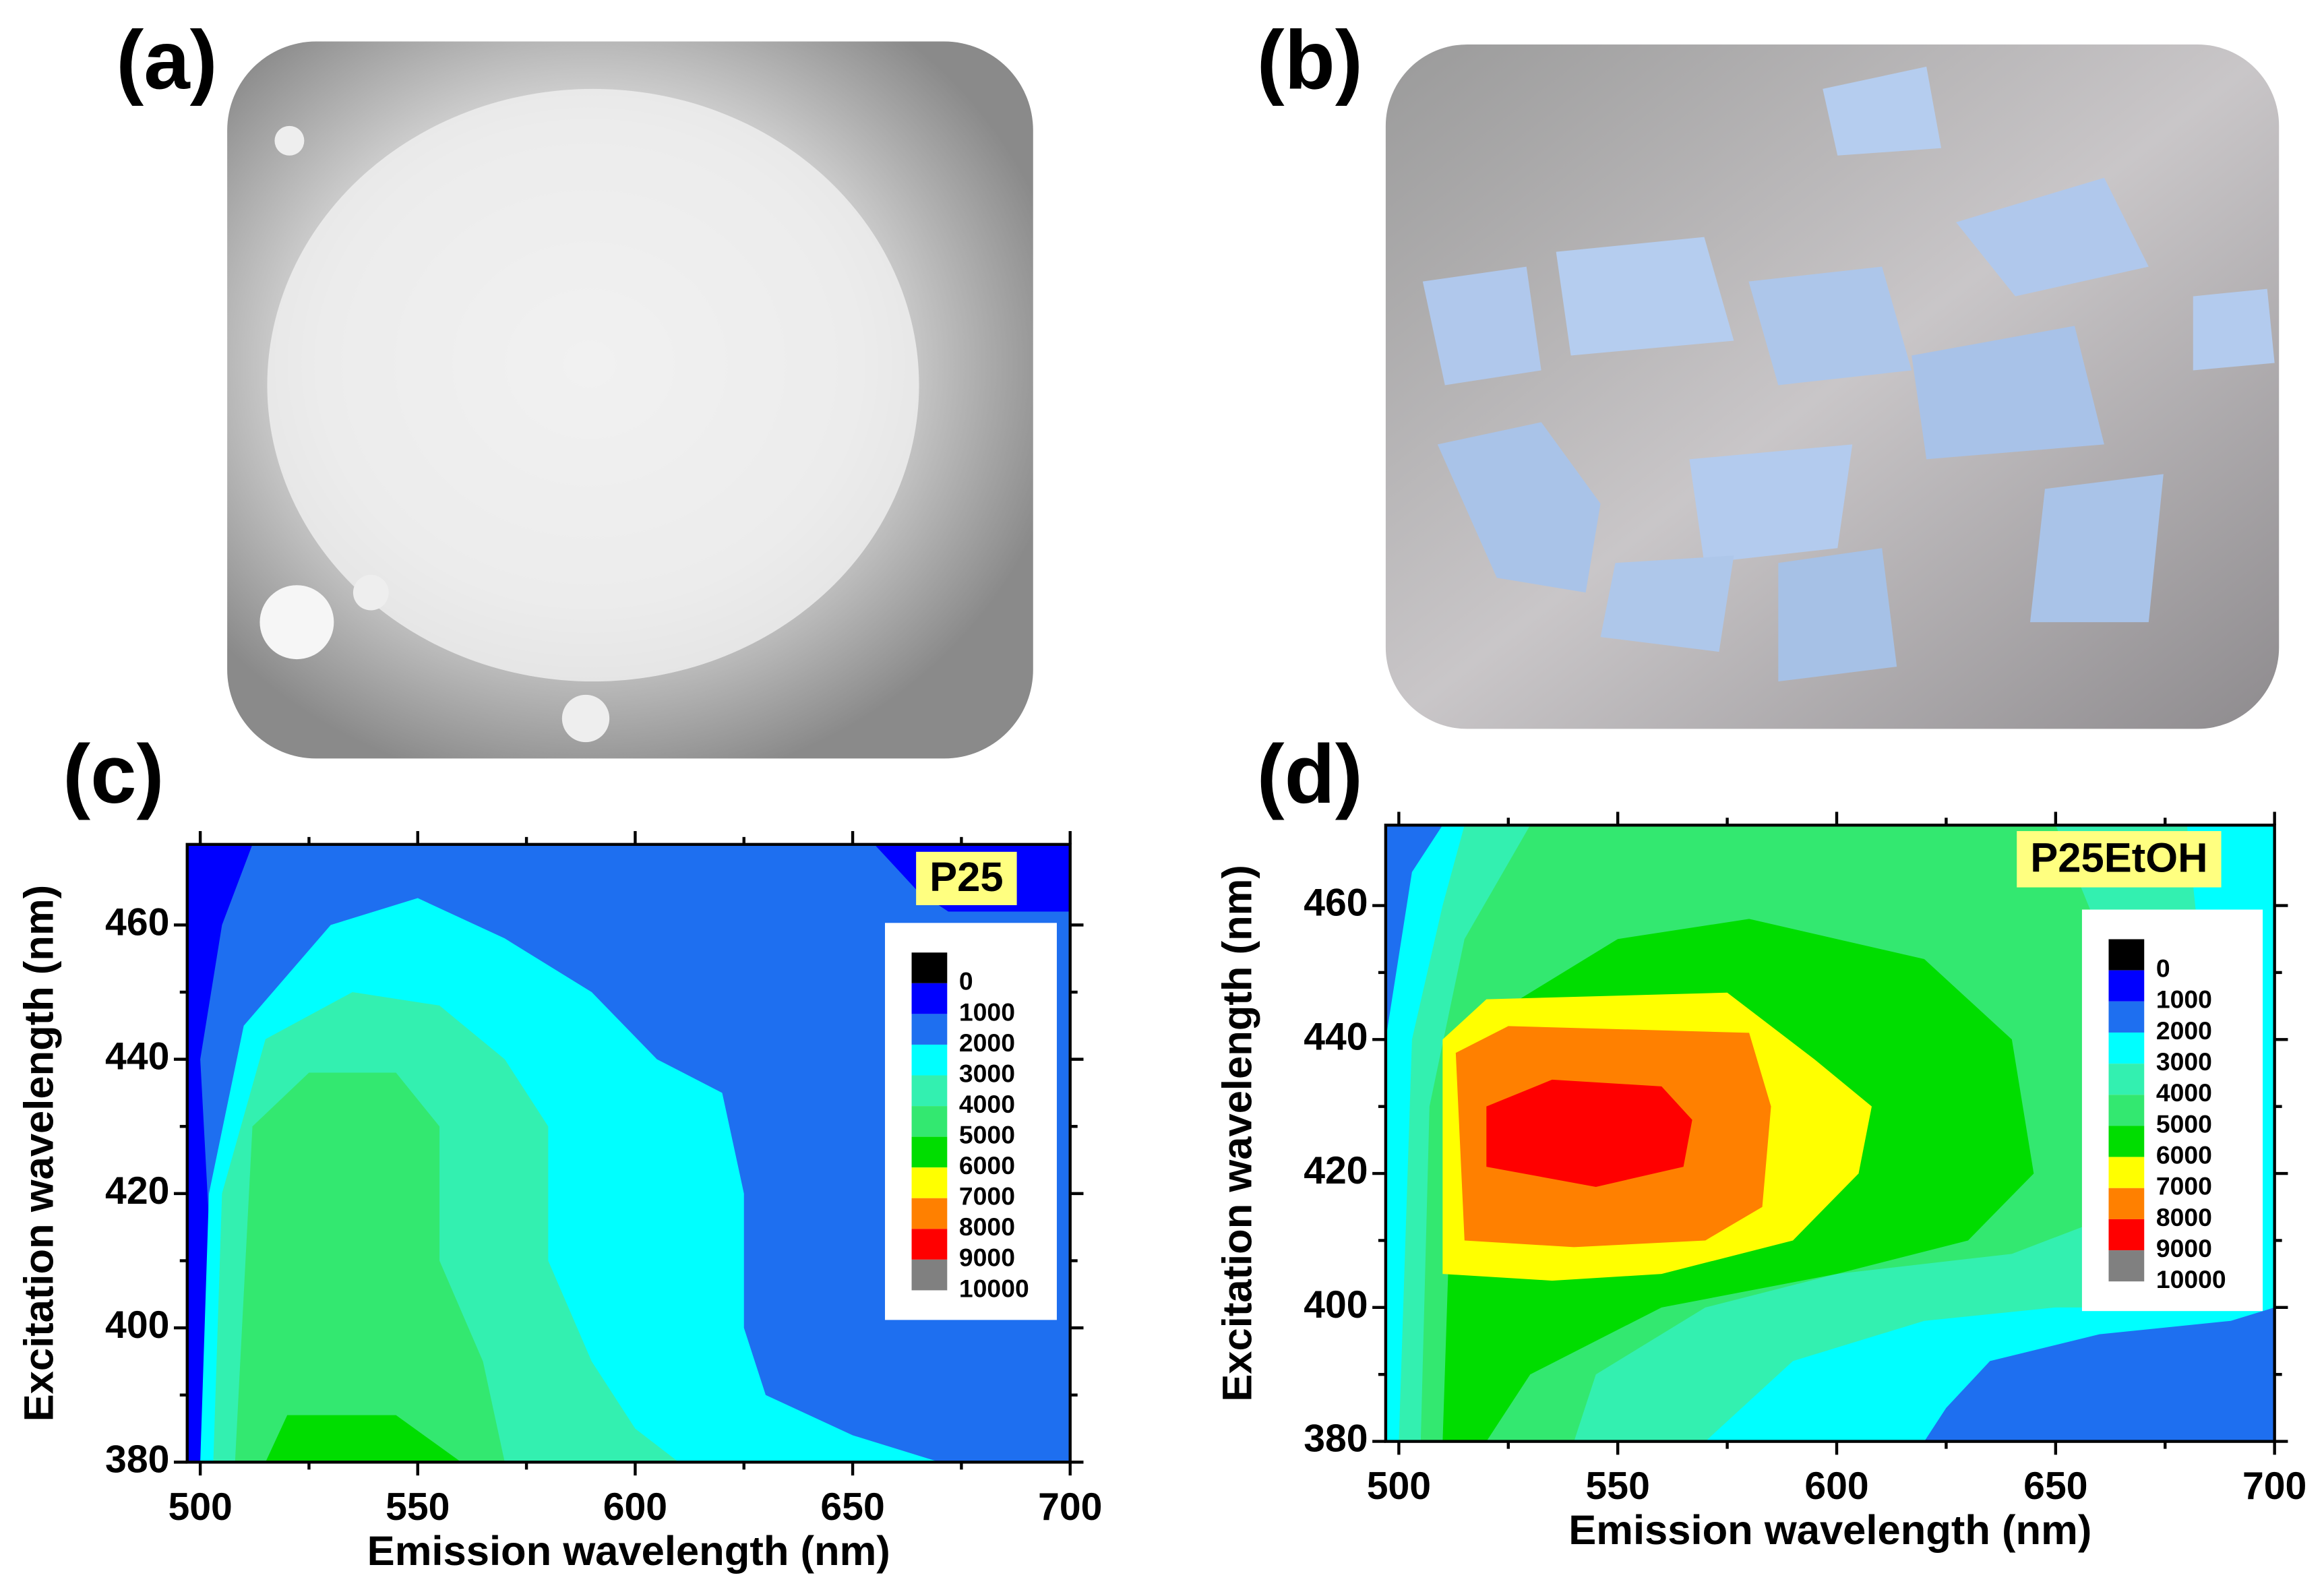  Describe the element at coordinates (113, 775) in the screenshot. I see `panel-label: (c)` at that location.